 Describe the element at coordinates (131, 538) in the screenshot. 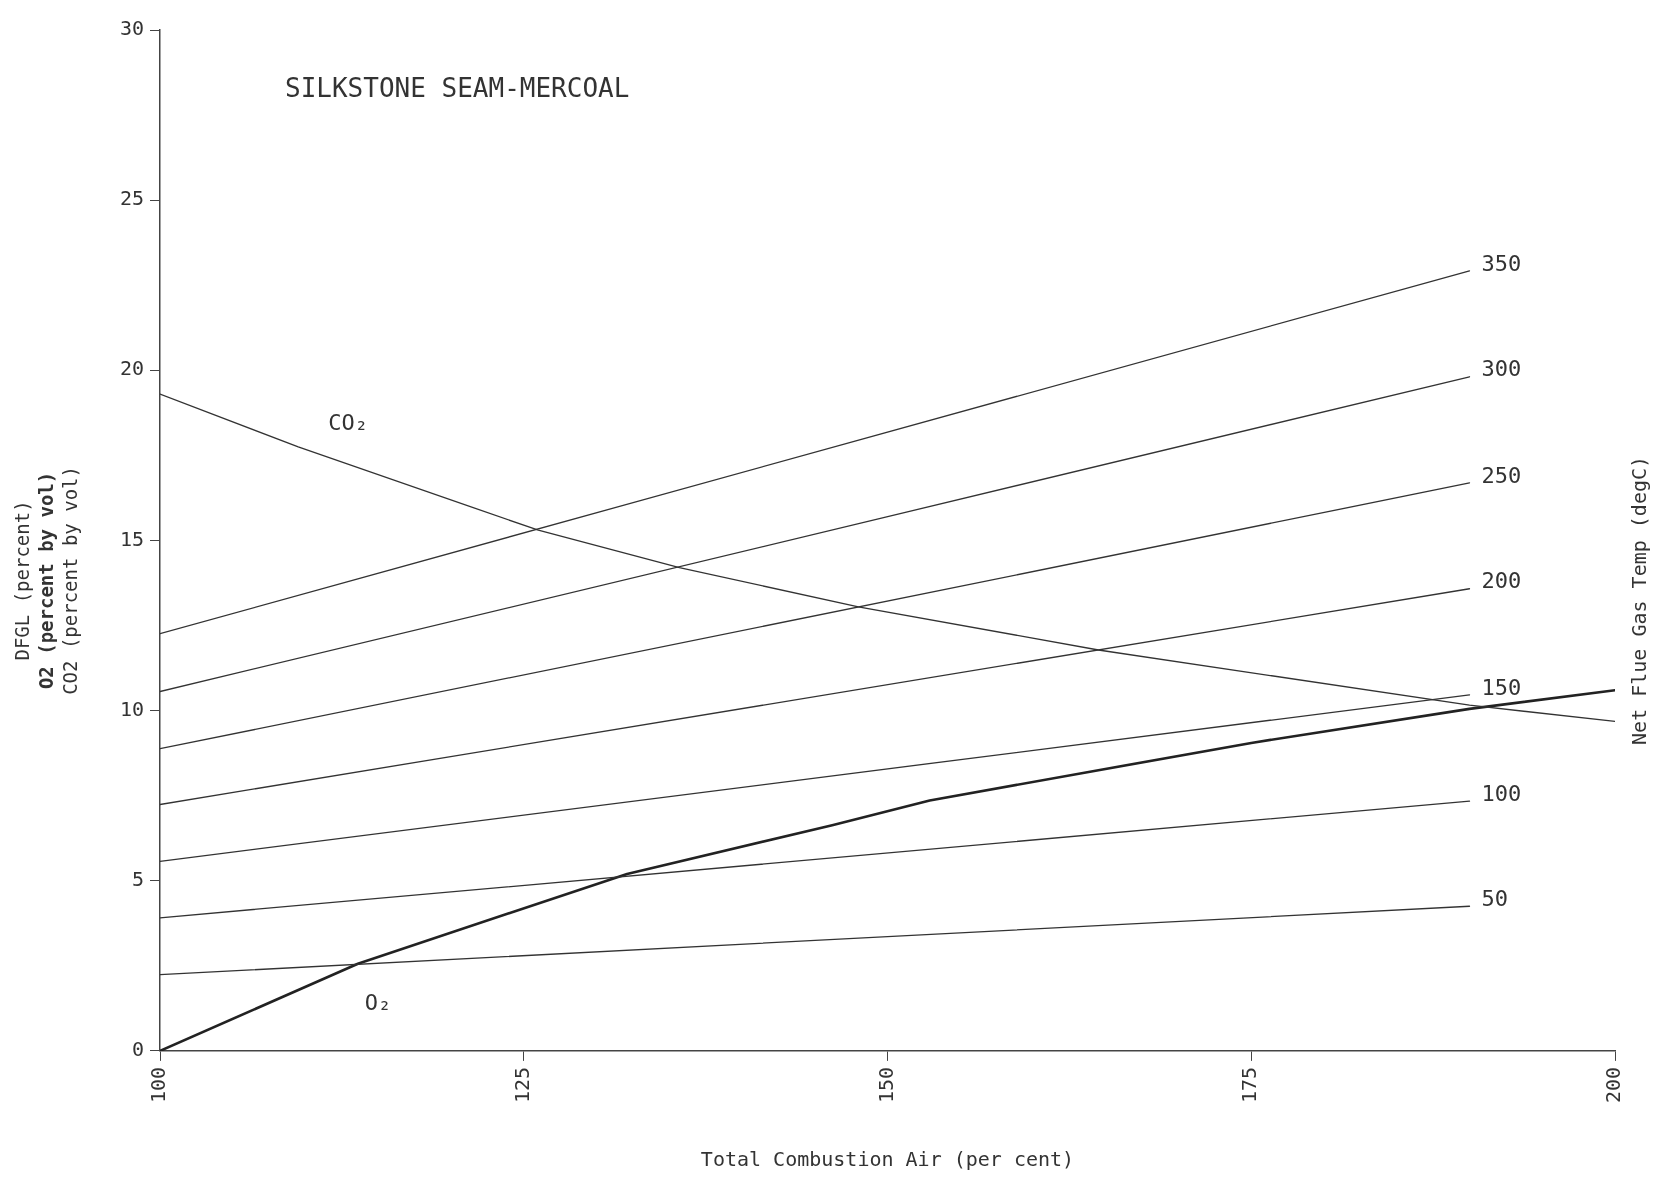

I see `y-tick-label: 15` at that location.